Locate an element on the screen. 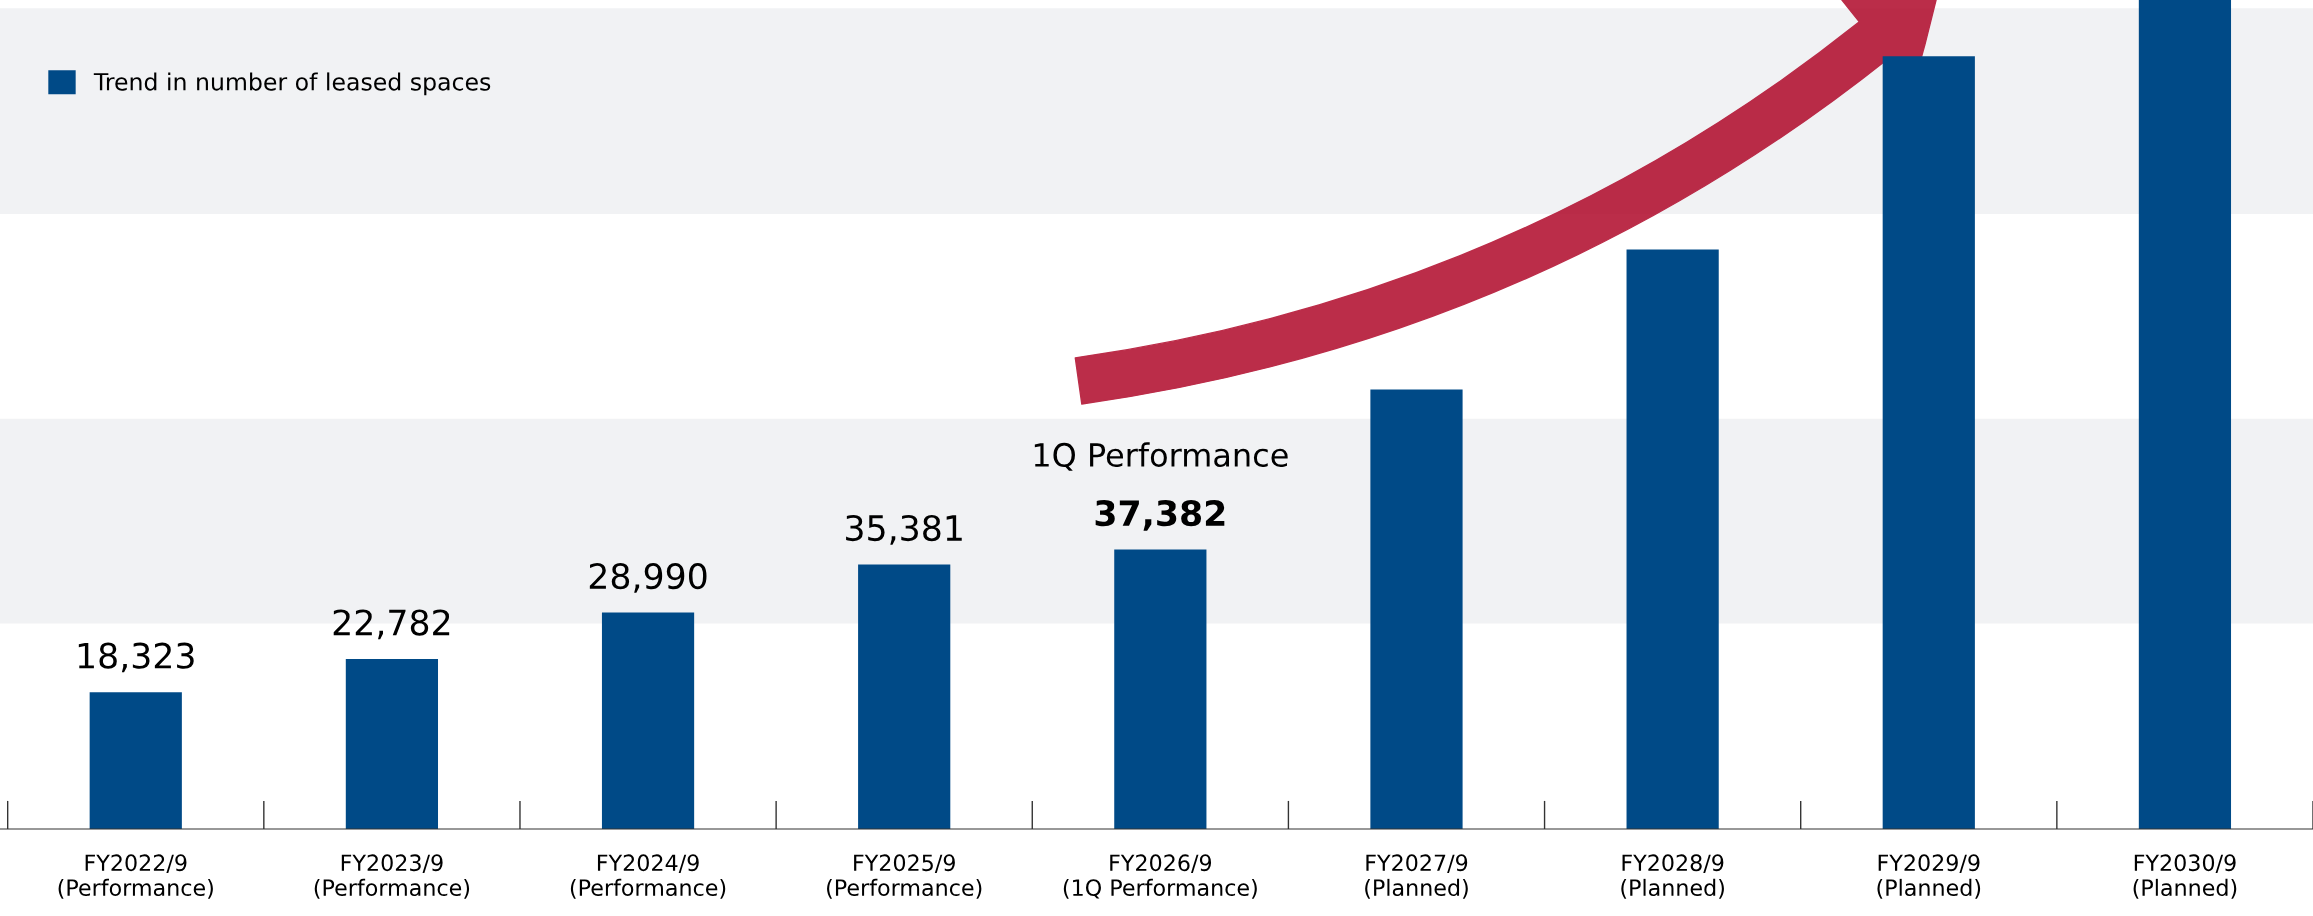 This screenshot has height=916, width=2313. x-tick-label: FY2026/9 (1Q Performance) is located at coordinates (1160, 876).